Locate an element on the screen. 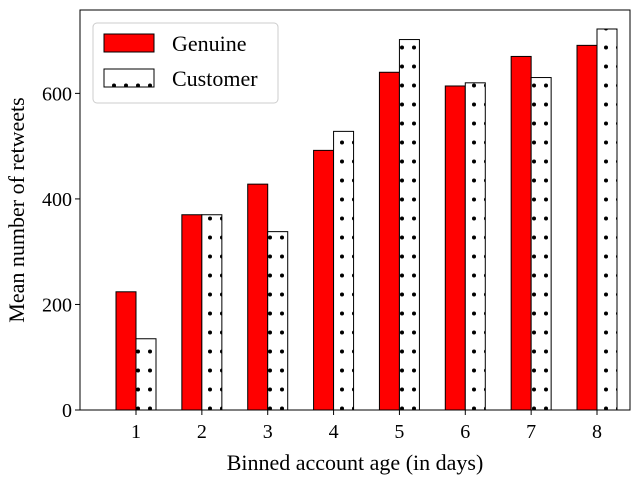  y-tick-label: 200 is located at coordinates (57, 305).